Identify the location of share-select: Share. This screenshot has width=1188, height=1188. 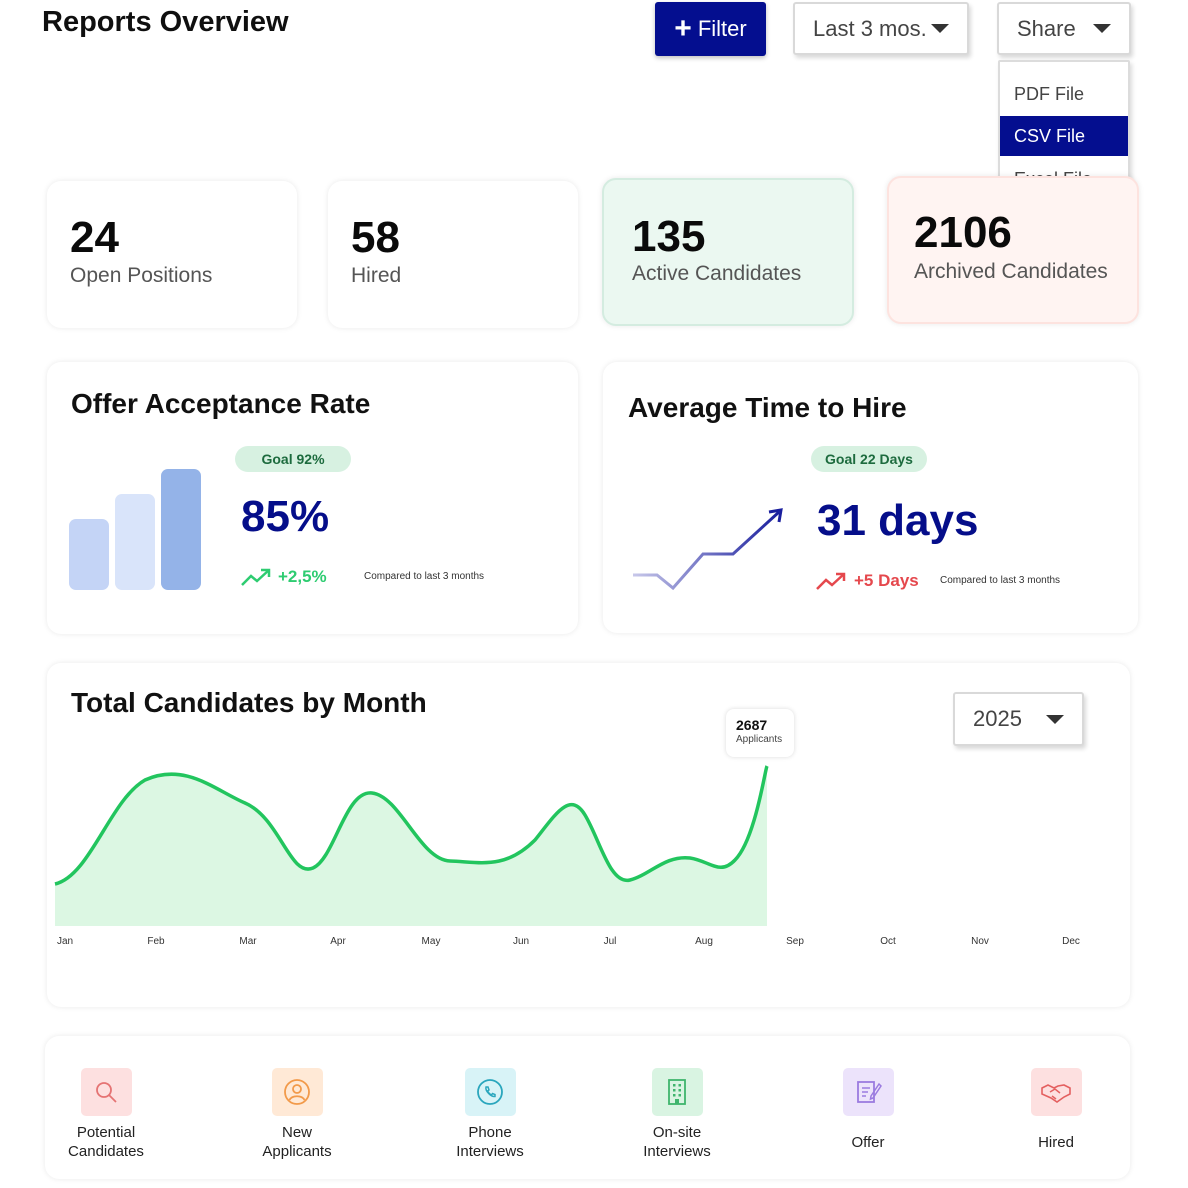
(1064, 28).